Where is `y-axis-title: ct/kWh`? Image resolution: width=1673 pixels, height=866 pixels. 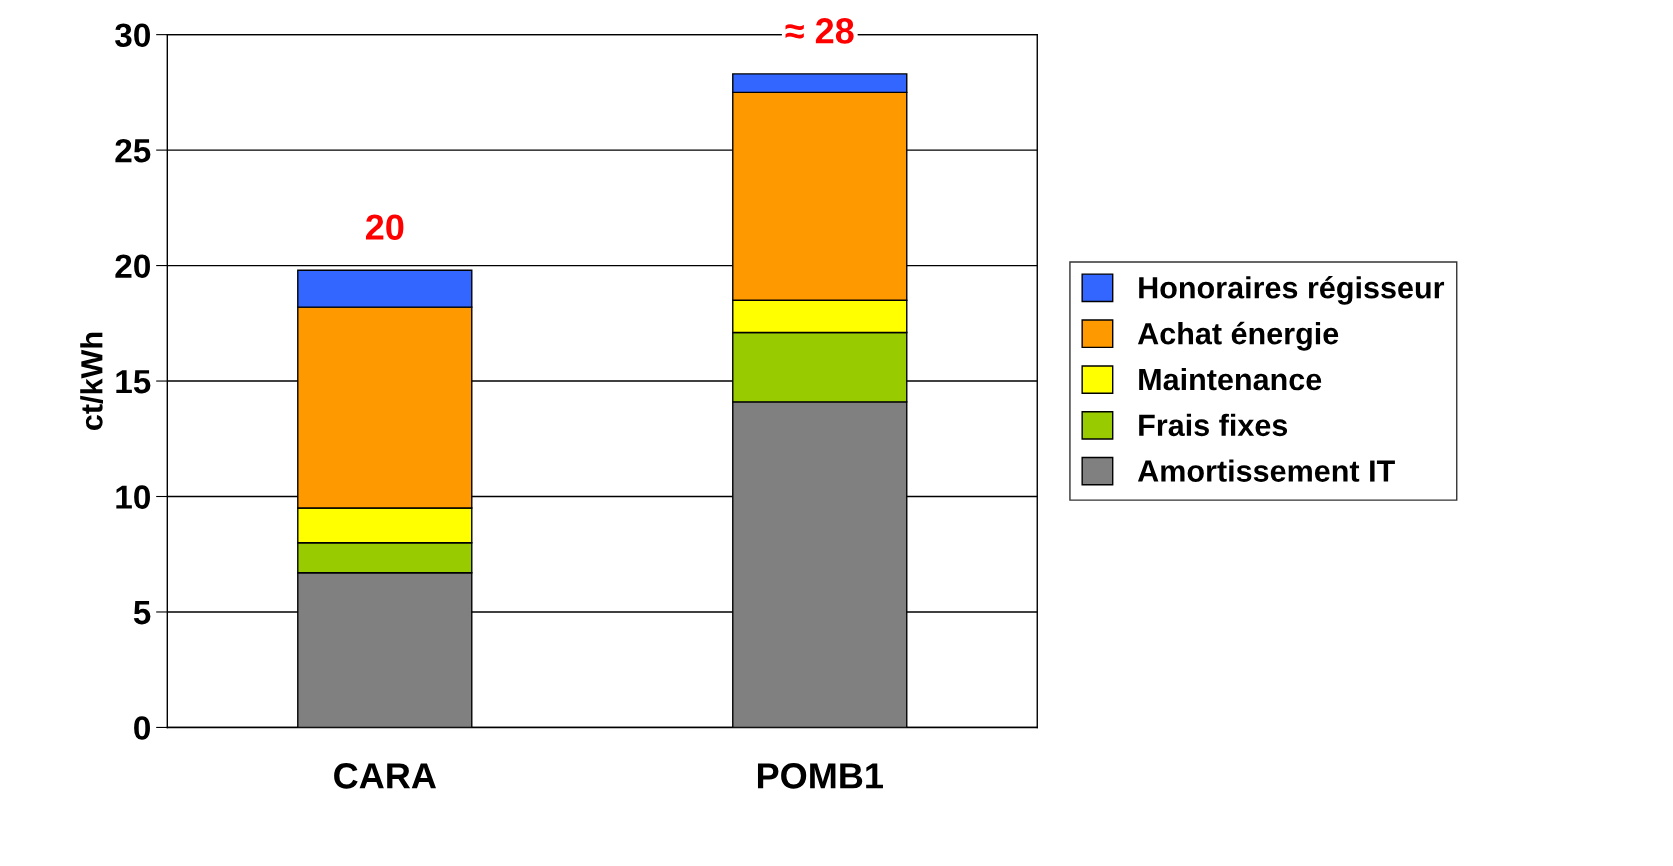
y-axis-title: ct/kWh is located at coordinates (91, 381).